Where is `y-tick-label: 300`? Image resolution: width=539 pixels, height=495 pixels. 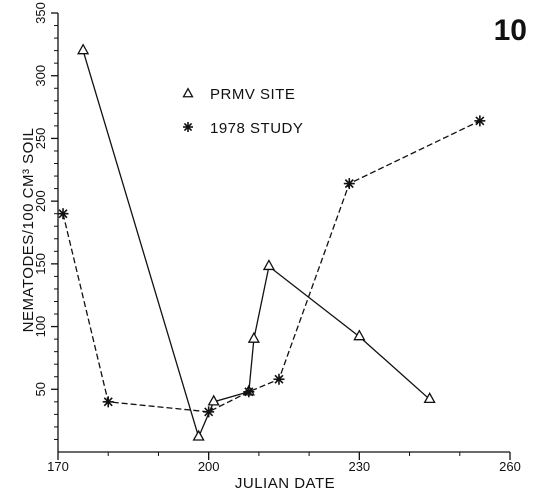
y-tick-label: 300 is located at coordinates (40, 76).